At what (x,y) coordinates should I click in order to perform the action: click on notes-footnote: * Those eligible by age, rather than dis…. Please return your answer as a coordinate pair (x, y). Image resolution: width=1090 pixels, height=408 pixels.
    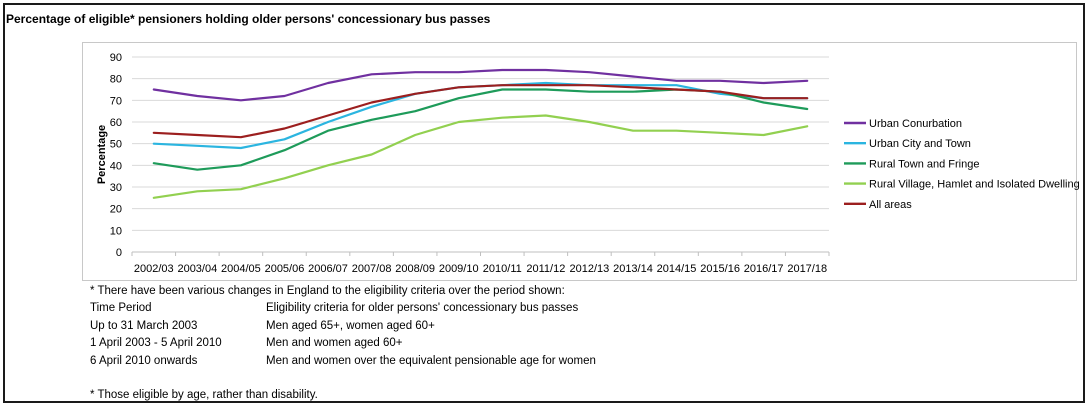
    Looking at the image, I should click on (343, 395).